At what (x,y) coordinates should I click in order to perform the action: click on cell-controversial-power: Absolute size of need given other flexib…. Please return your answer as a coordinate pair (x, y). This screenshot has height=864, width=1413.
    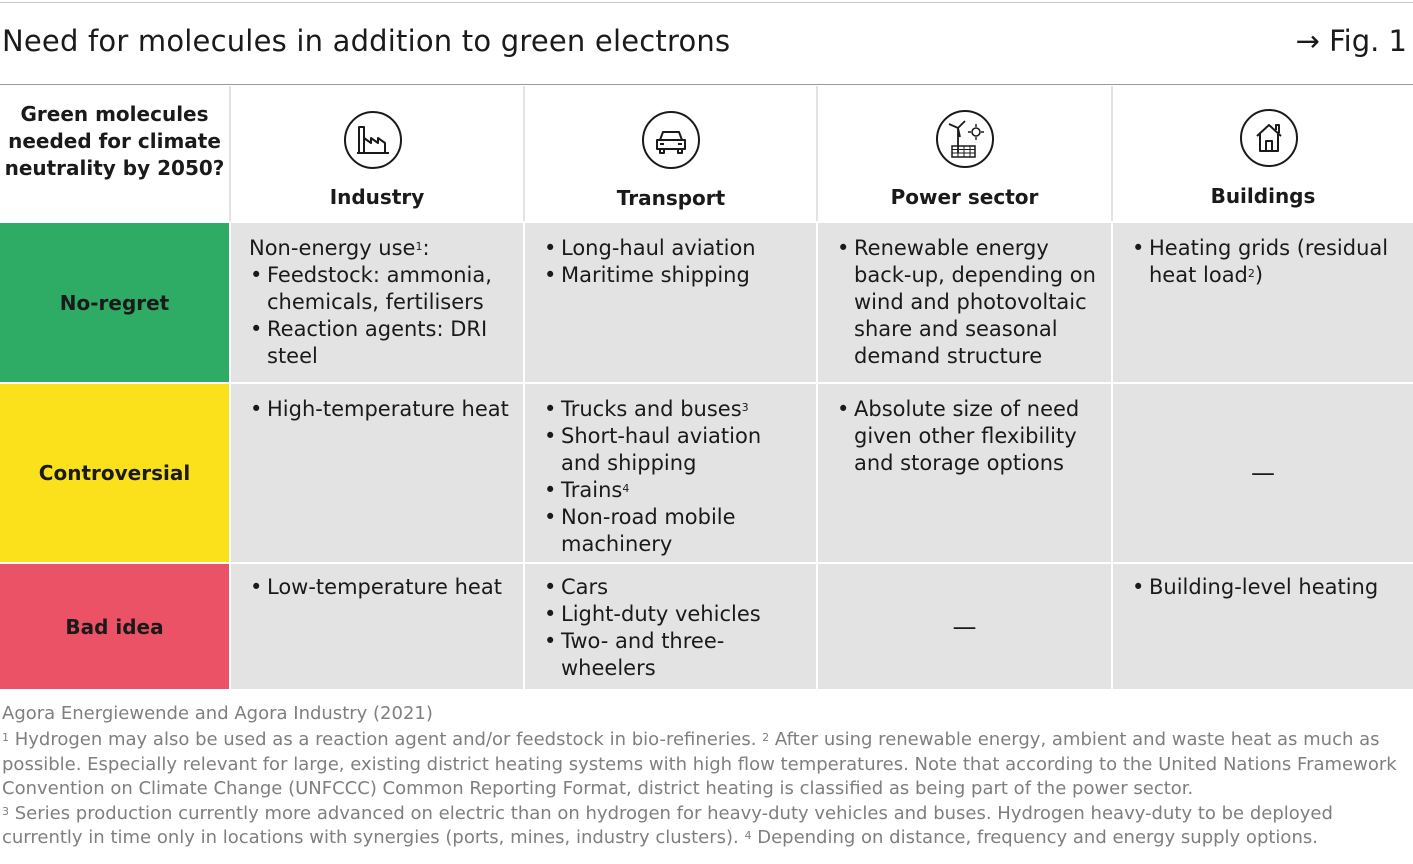
    Looking at the image, I should click on (964, 473).